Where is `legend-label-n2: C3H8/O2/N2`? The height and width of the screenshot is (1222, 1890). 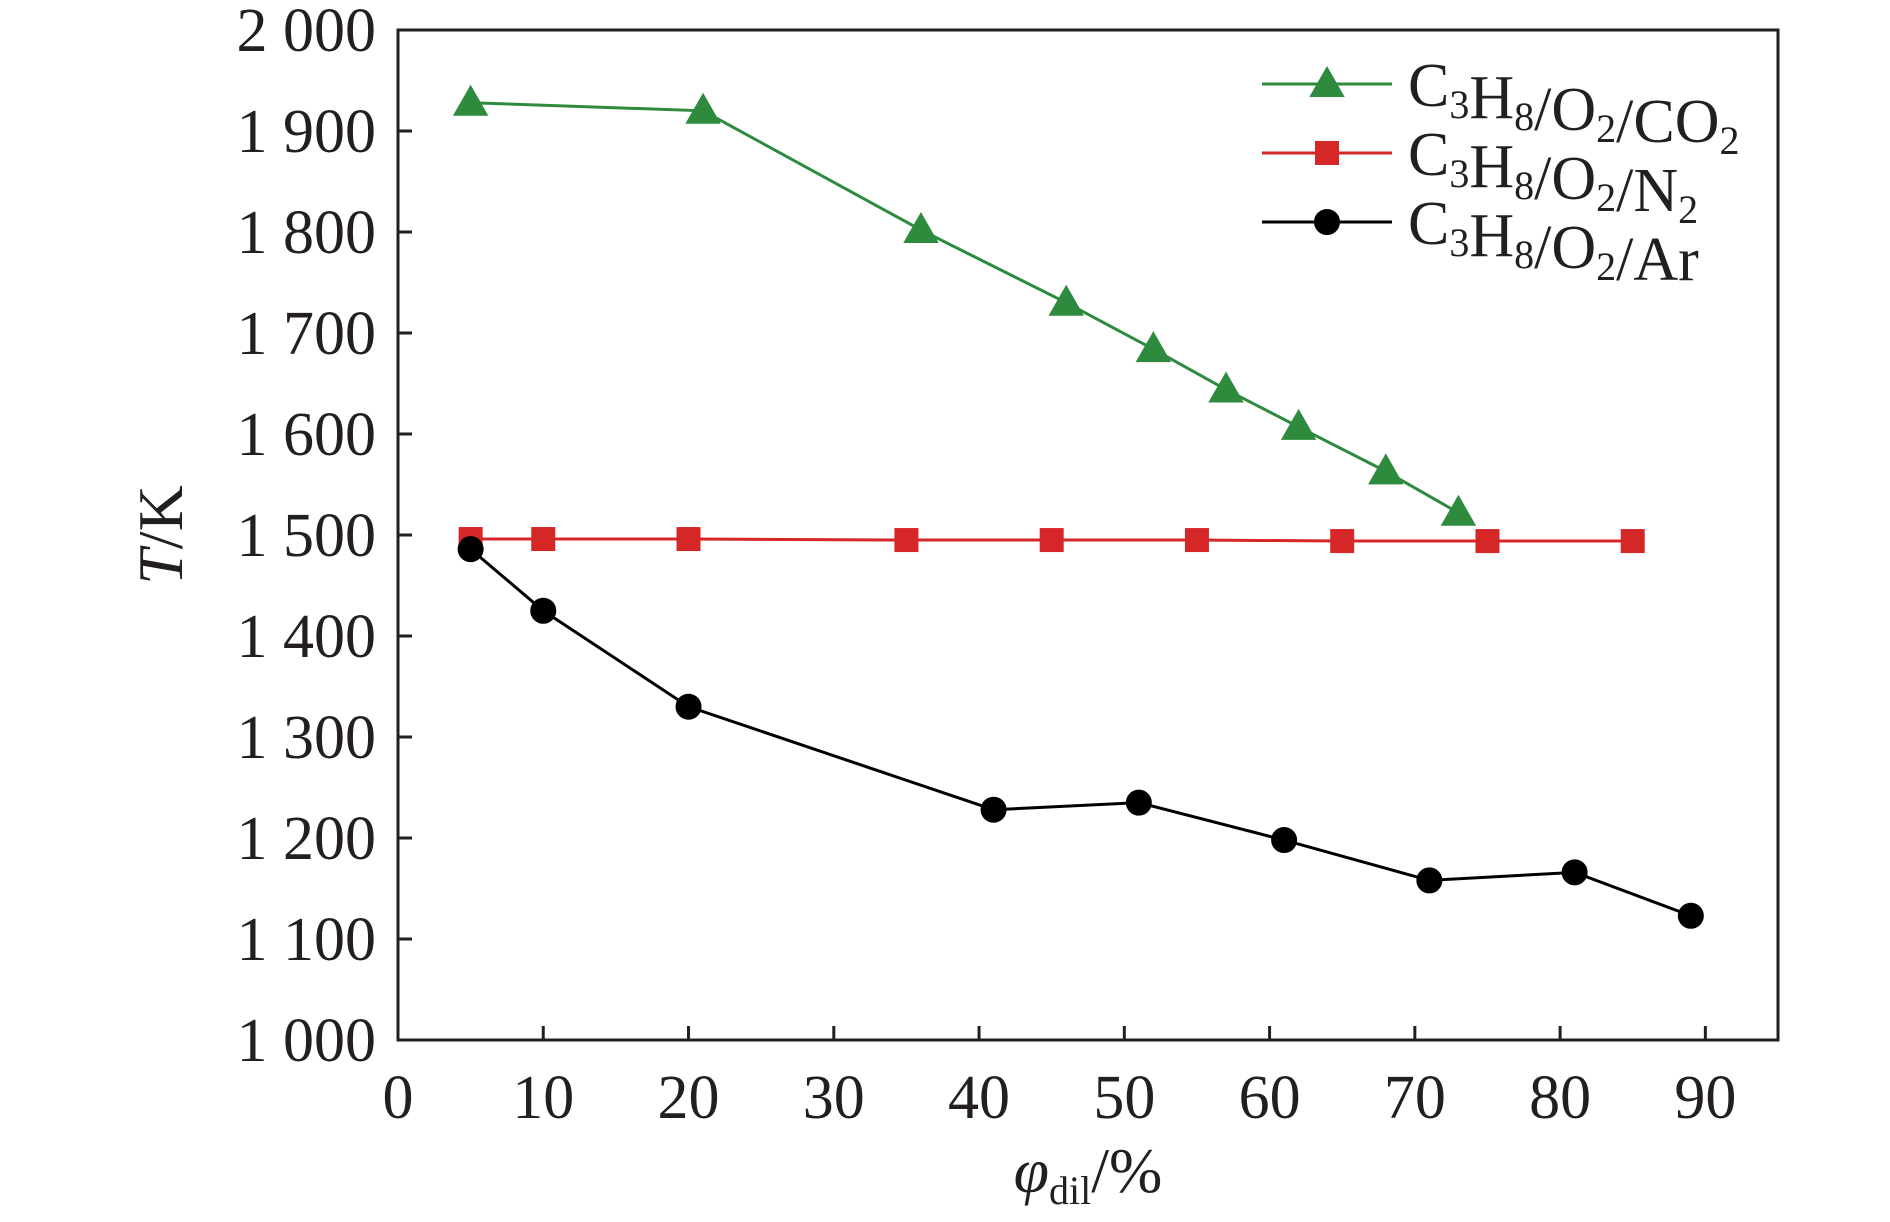 legend-label-n2: C3H8/O2/N2 is located at coordinates (1553, 176).